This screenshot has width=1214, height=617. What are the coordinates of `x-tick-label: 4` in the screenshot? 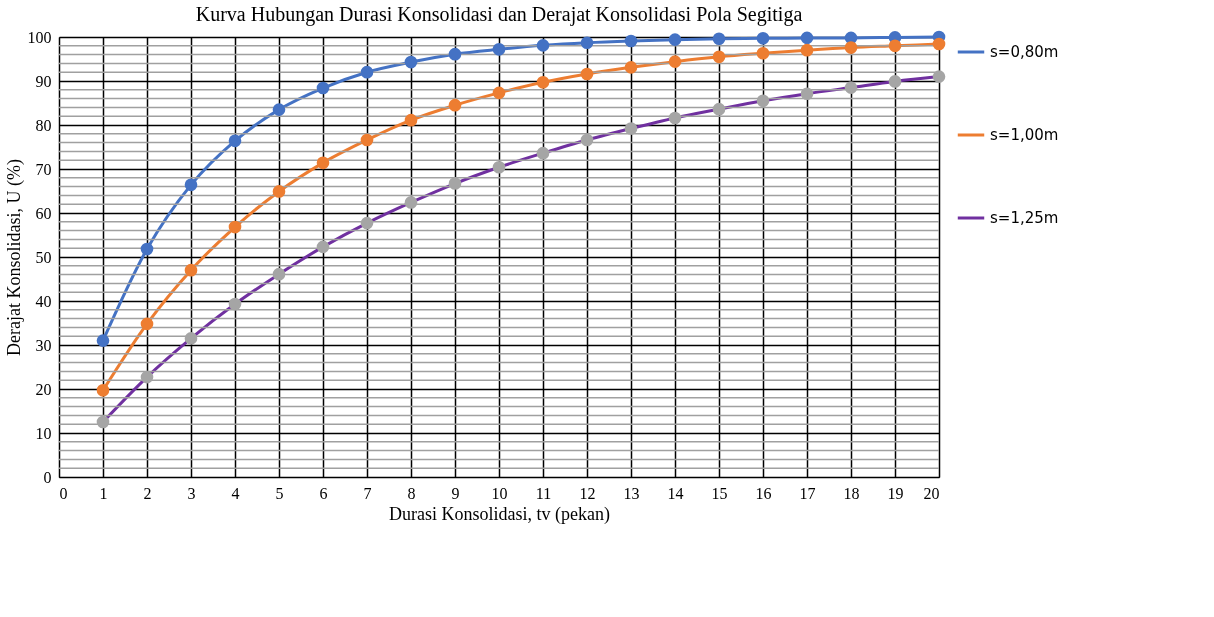 It's located at (235, 493).